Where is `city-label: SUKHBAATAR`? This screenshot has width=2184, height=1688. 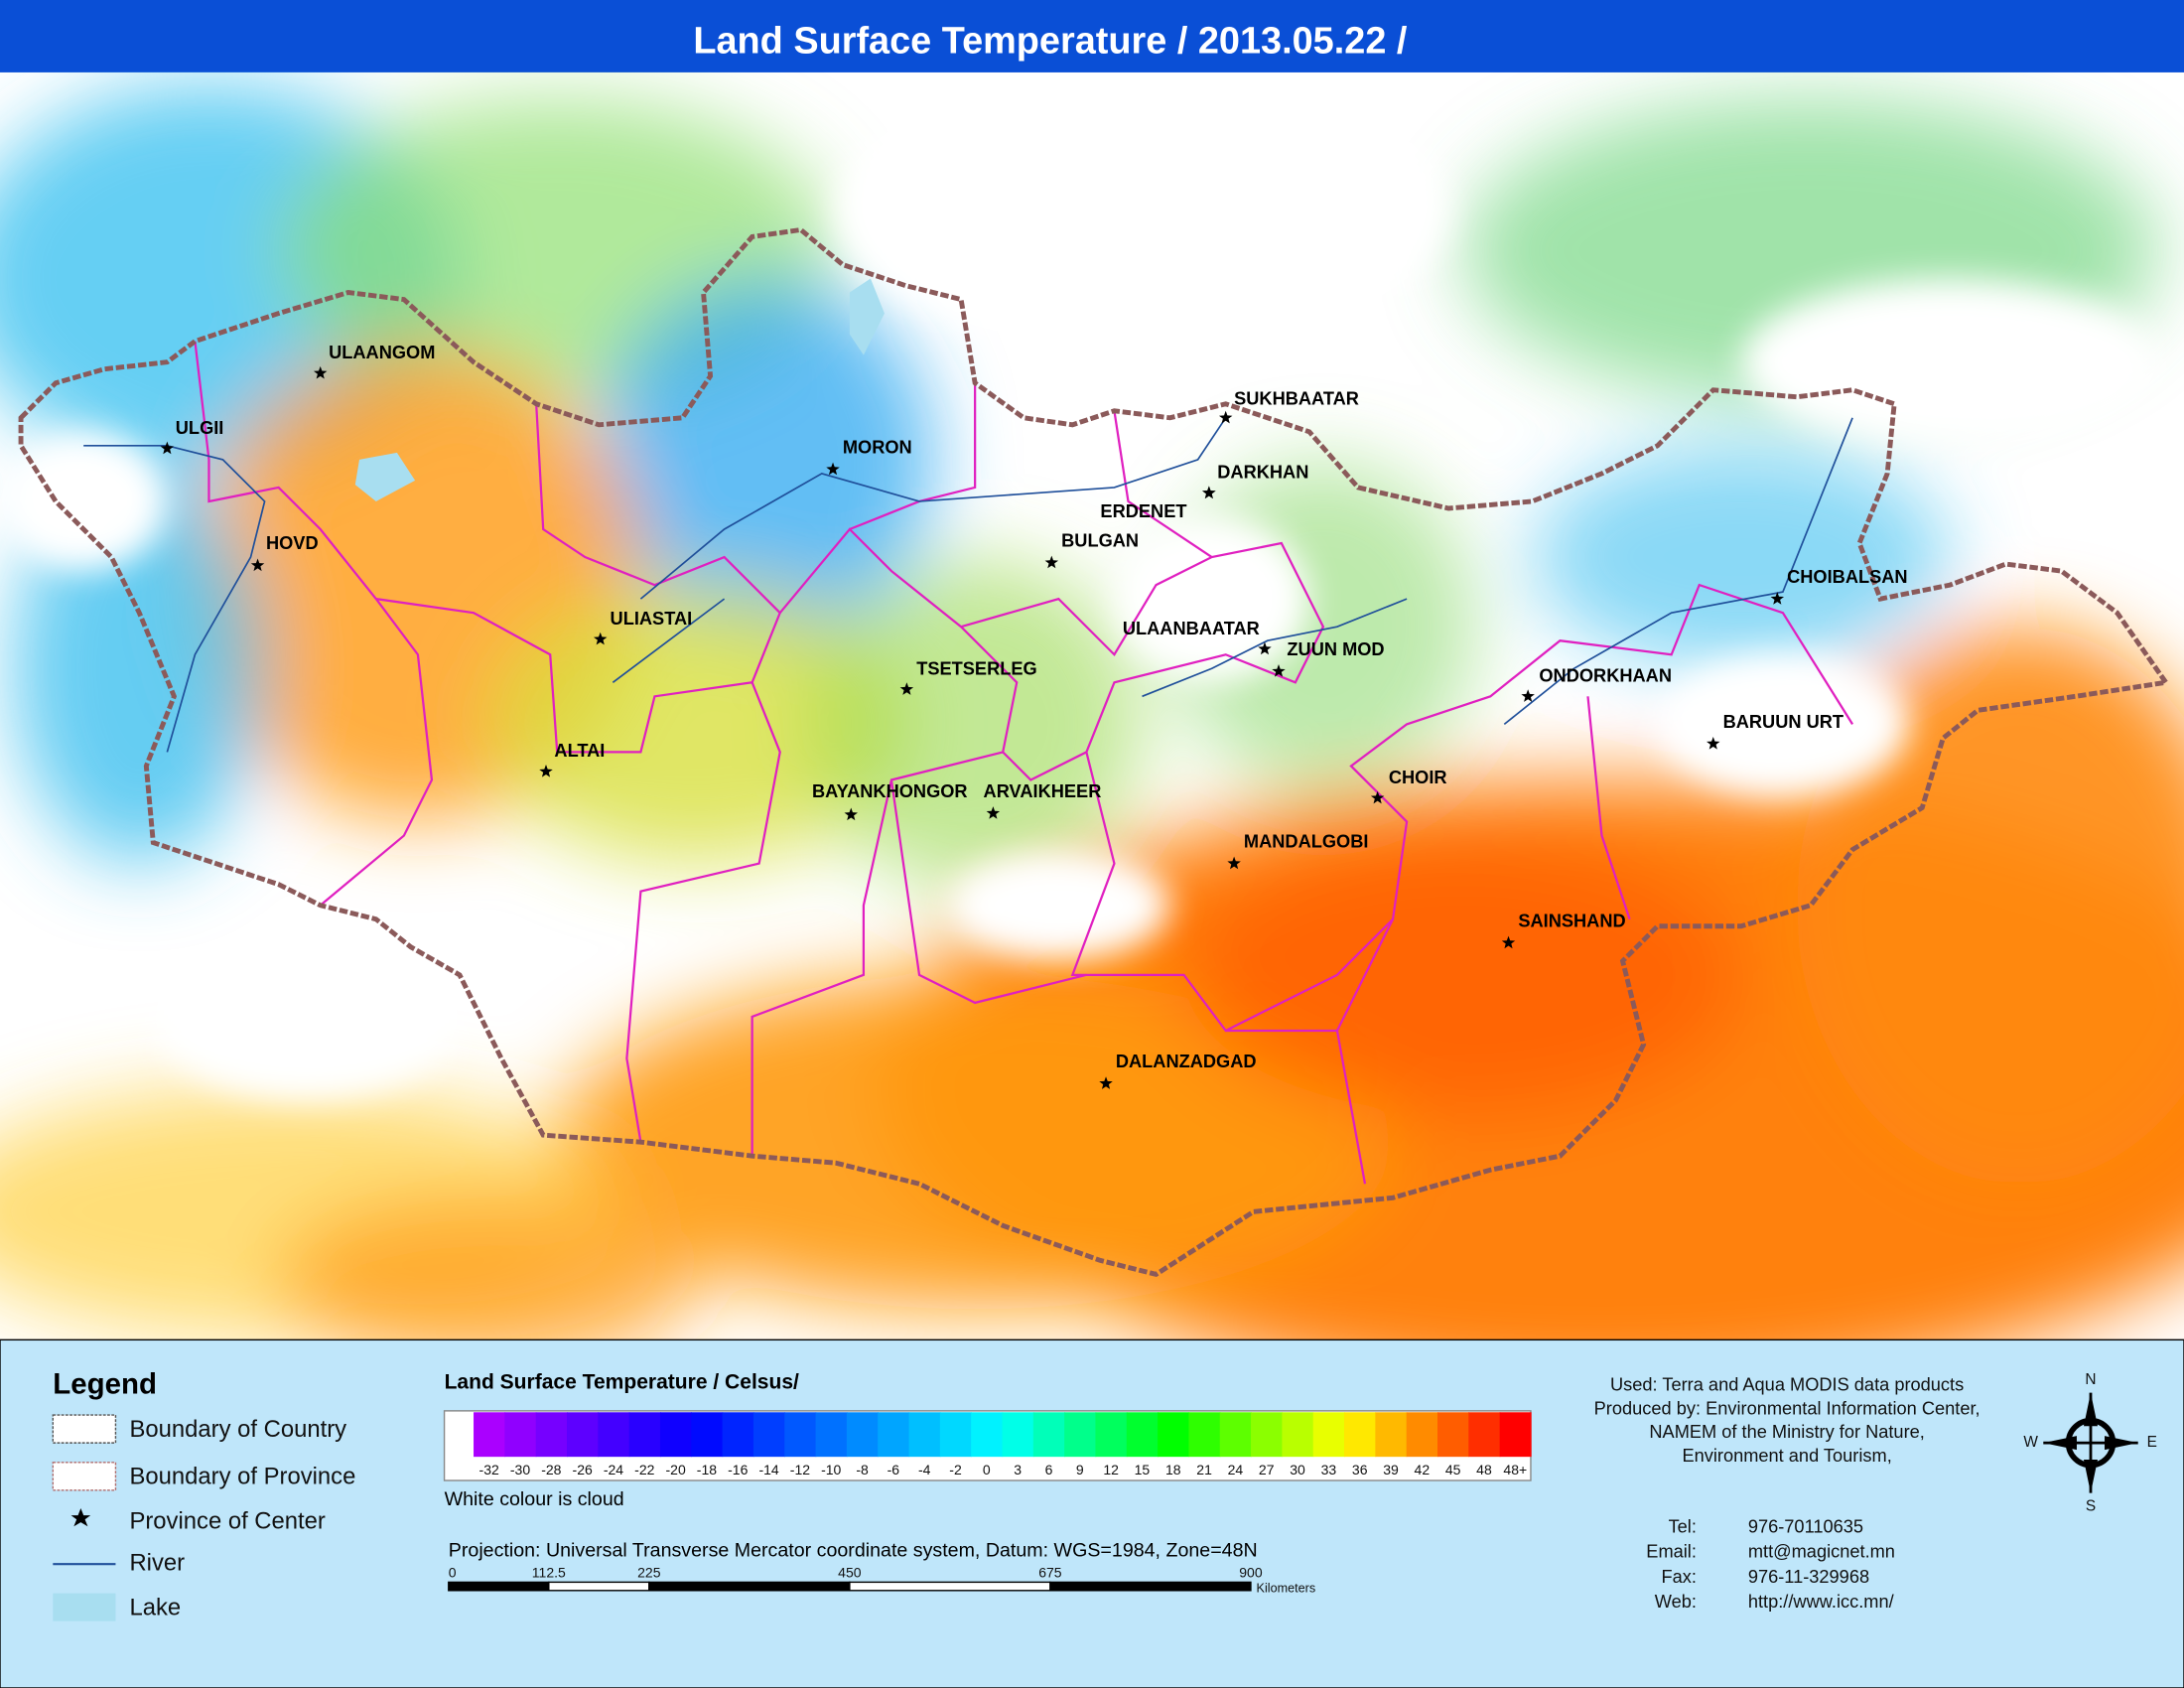 city-label: SUKHBAATAR is located at coordinates (1296, 397).